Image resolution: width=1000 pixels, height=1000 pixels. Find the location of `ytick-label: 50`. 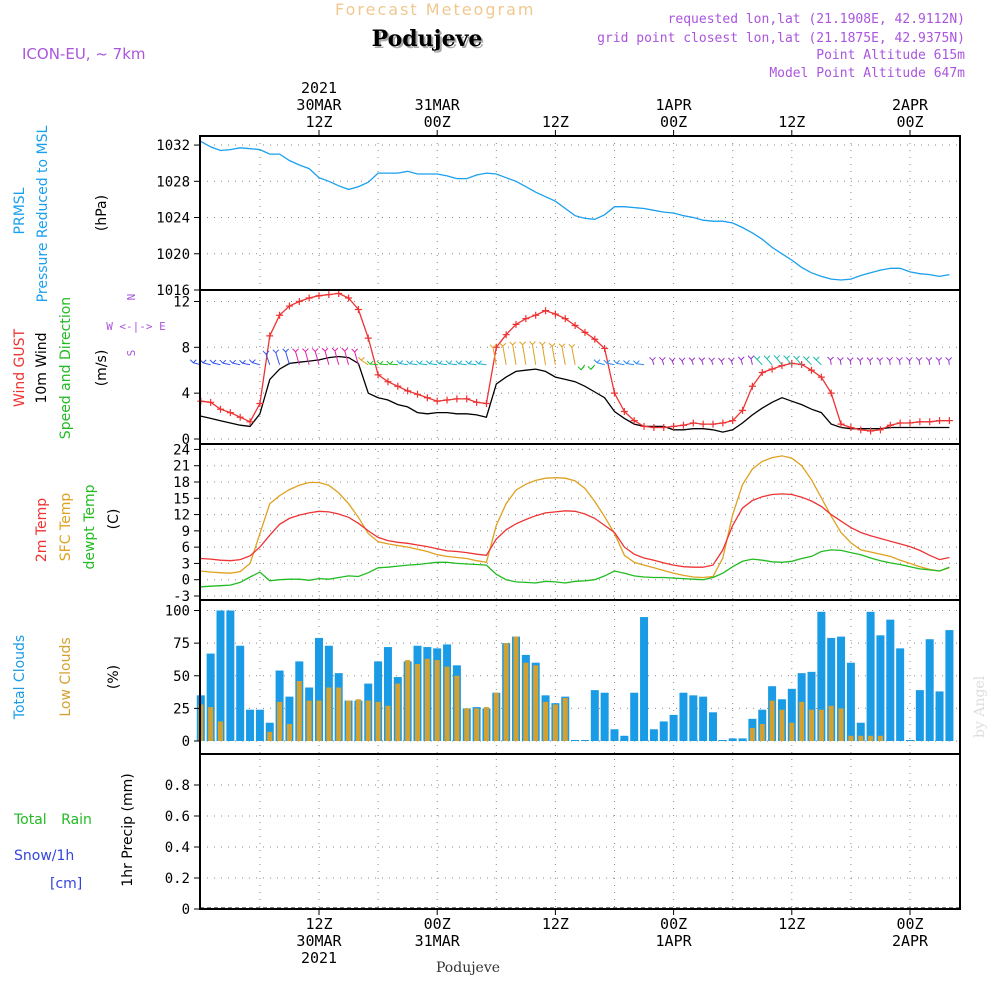

ytick-label: 50 is located at coordinates (181, 677).